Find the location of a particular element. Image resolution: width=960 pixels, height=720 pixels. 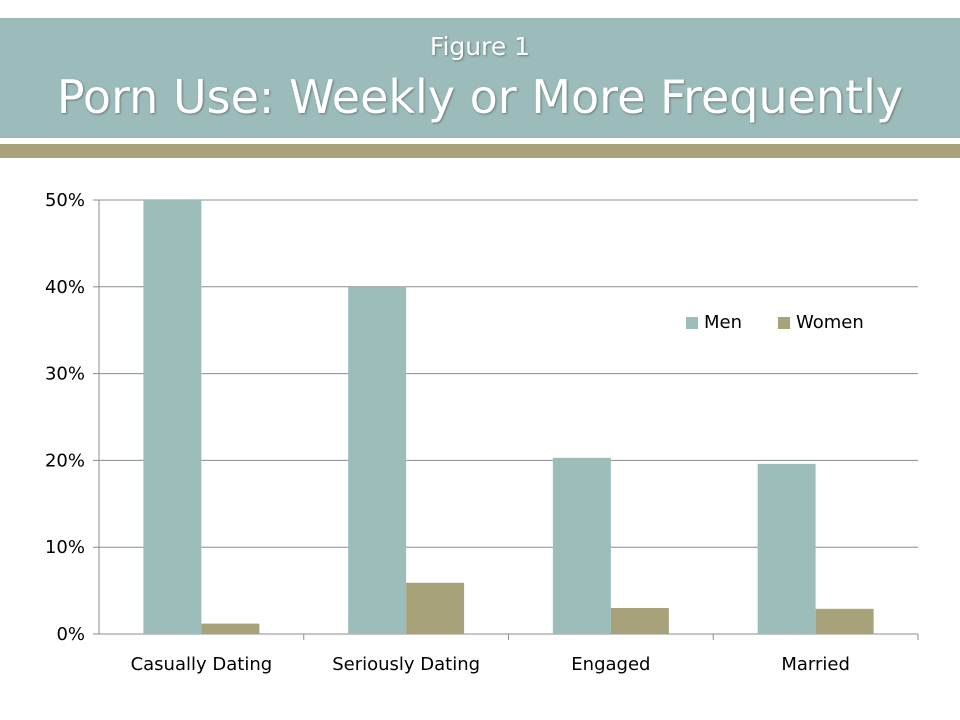

category-label: Casually Dating is located at coordinates (202, 664).